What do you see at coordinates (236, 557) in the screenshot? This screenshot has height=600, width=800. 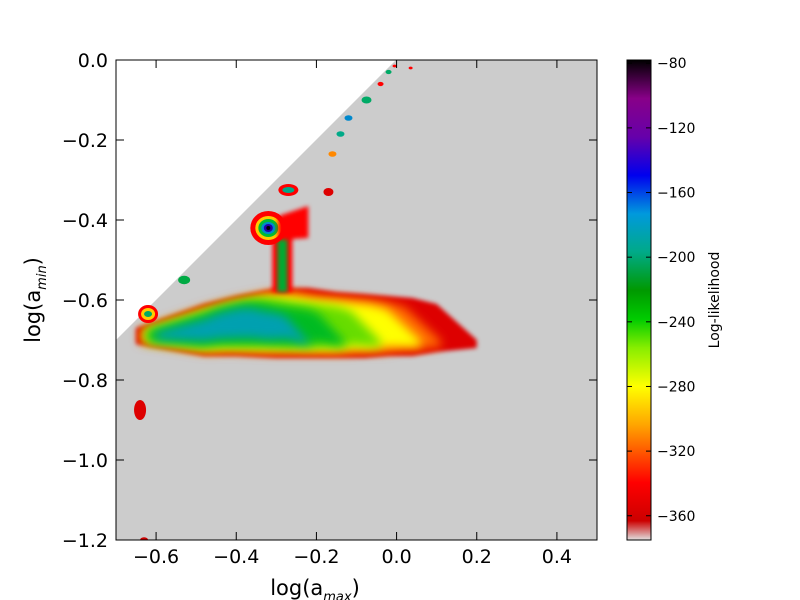 I see `x-tick-label: −0.4` at bounding box center [236, 557].